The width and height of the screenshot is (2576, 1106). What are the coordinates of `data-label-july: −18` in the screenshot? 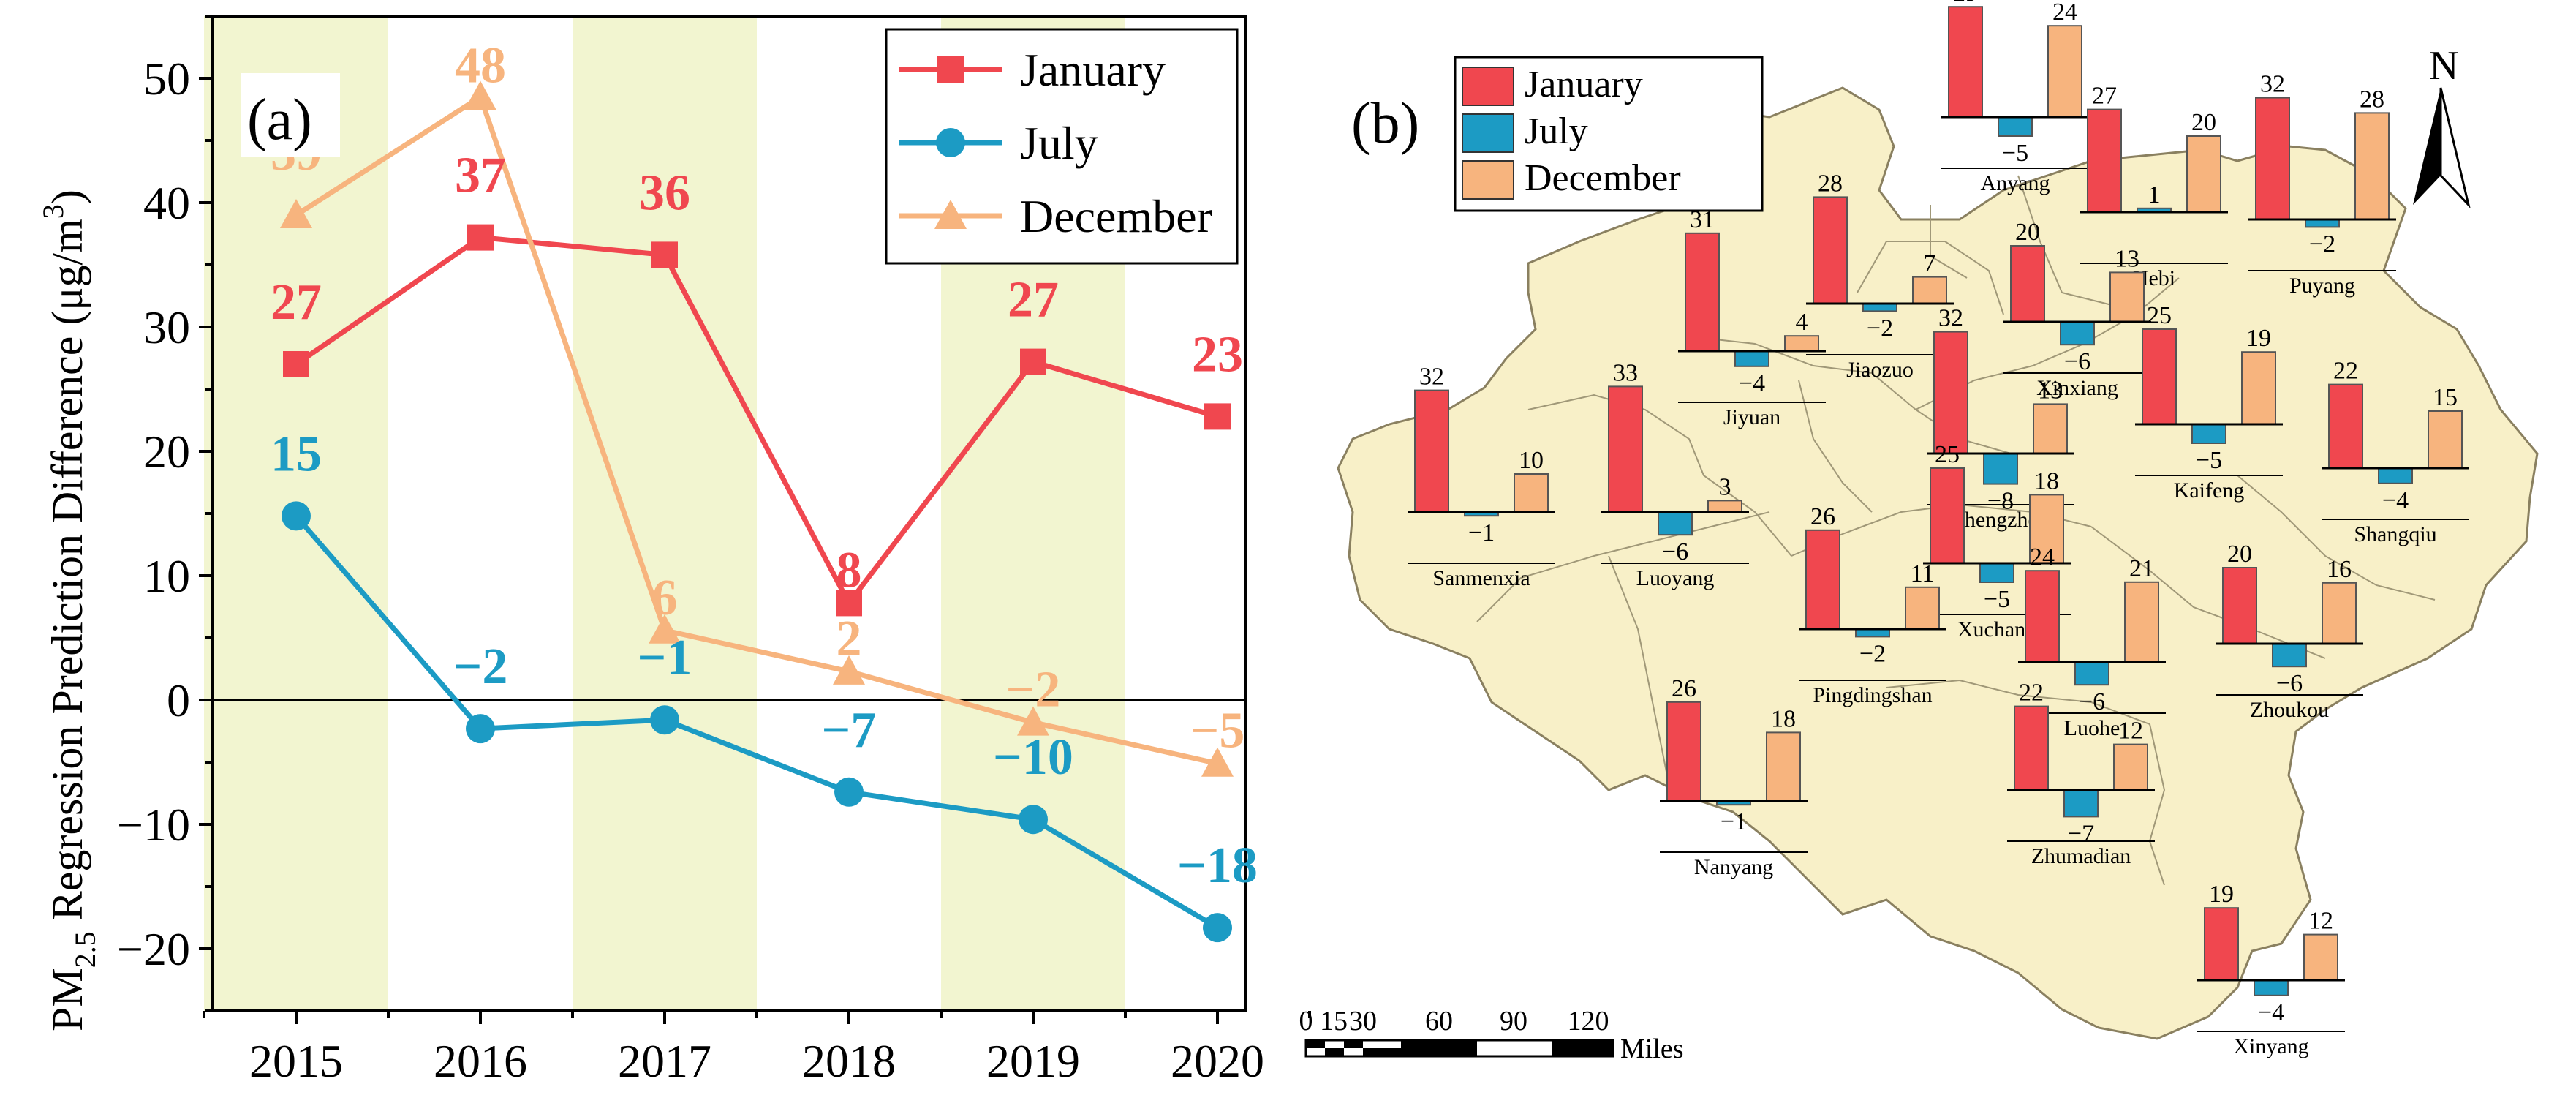 It's located at (1217, 866).